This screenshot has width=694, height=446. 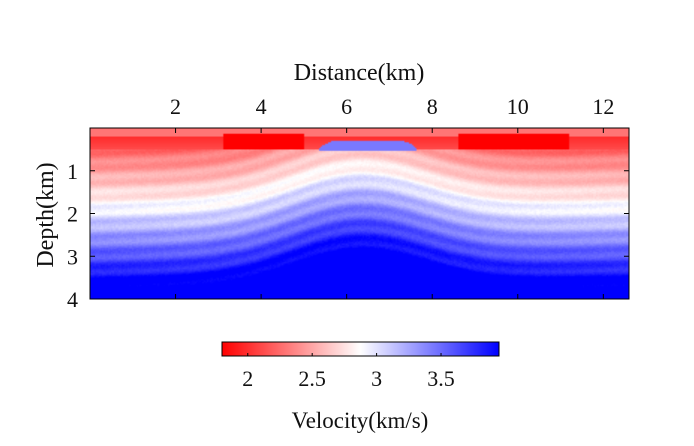 I want to click on y-tick-label: 2, so click(x=72, y=214).